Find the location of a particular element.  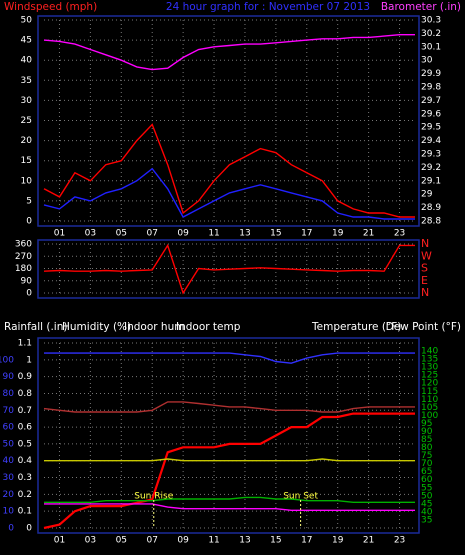

legend-label: Rainfall (.in) is located at coordinates (35, 327).